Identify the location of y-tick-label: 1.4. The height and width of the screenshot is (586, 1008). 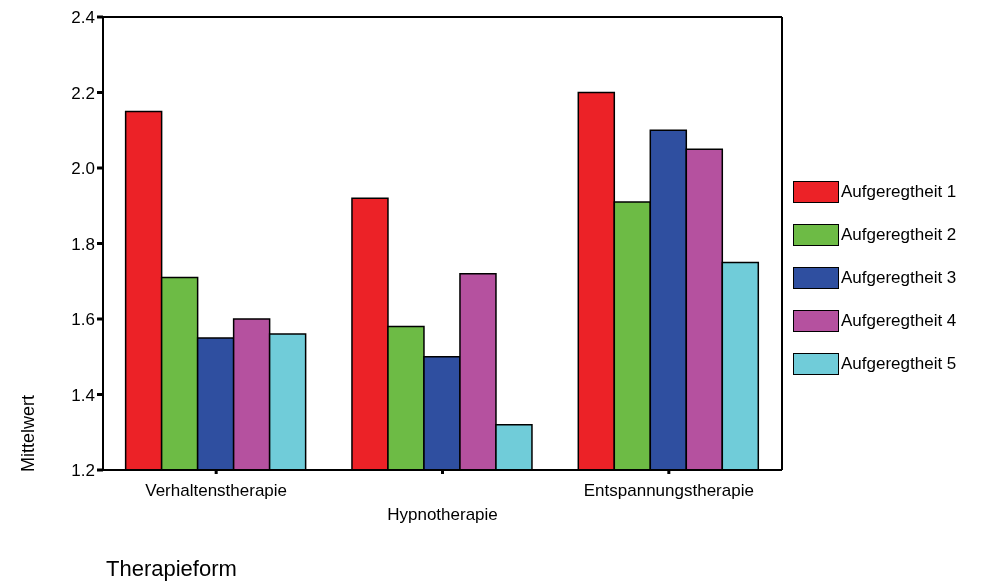
(83, 395).